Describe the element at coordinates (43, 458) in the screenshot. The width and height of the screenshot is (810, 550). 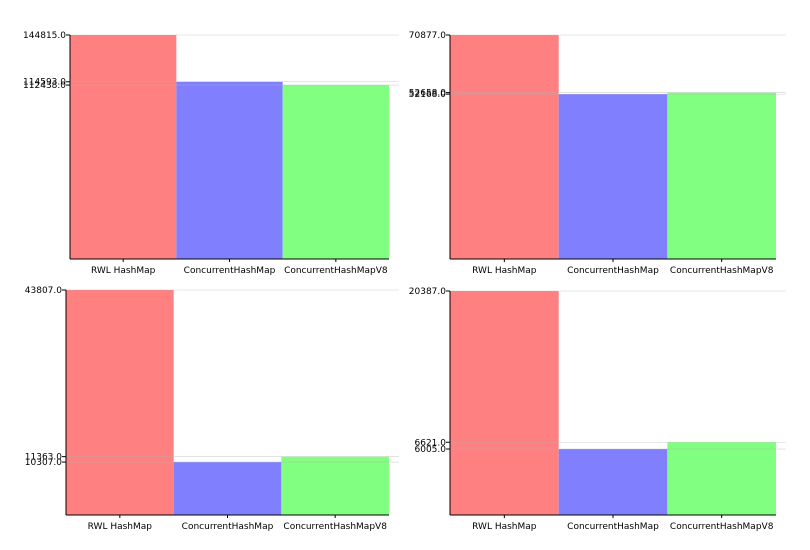
I see `y-tick-label: 11363.0` at that location.